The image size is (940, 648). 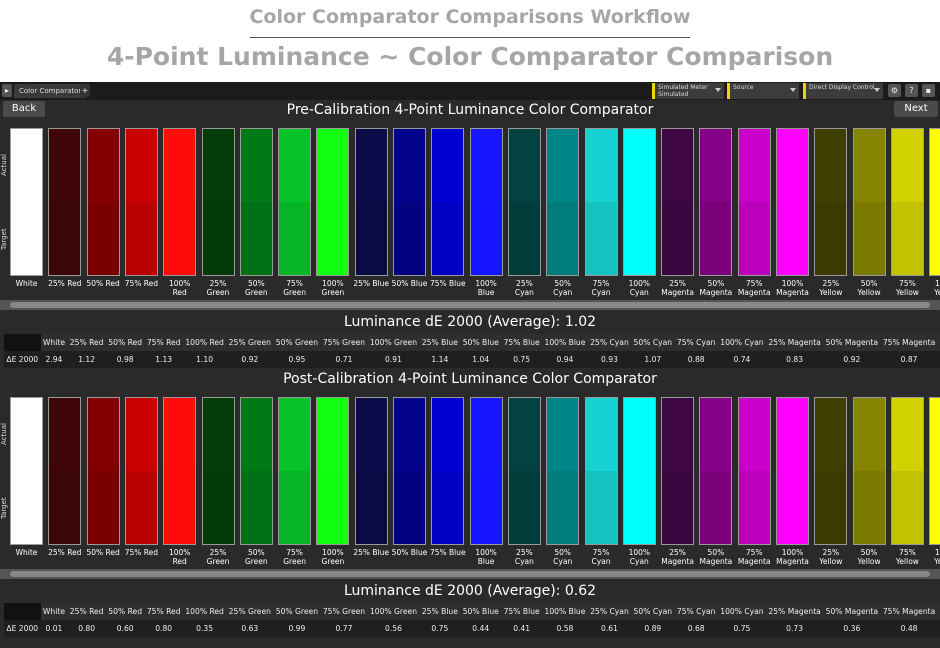 What do you see at coordinates (409, 283) in the screenshot?
I see `patch-label: 50% Blue` at bounding box center [409, 283].